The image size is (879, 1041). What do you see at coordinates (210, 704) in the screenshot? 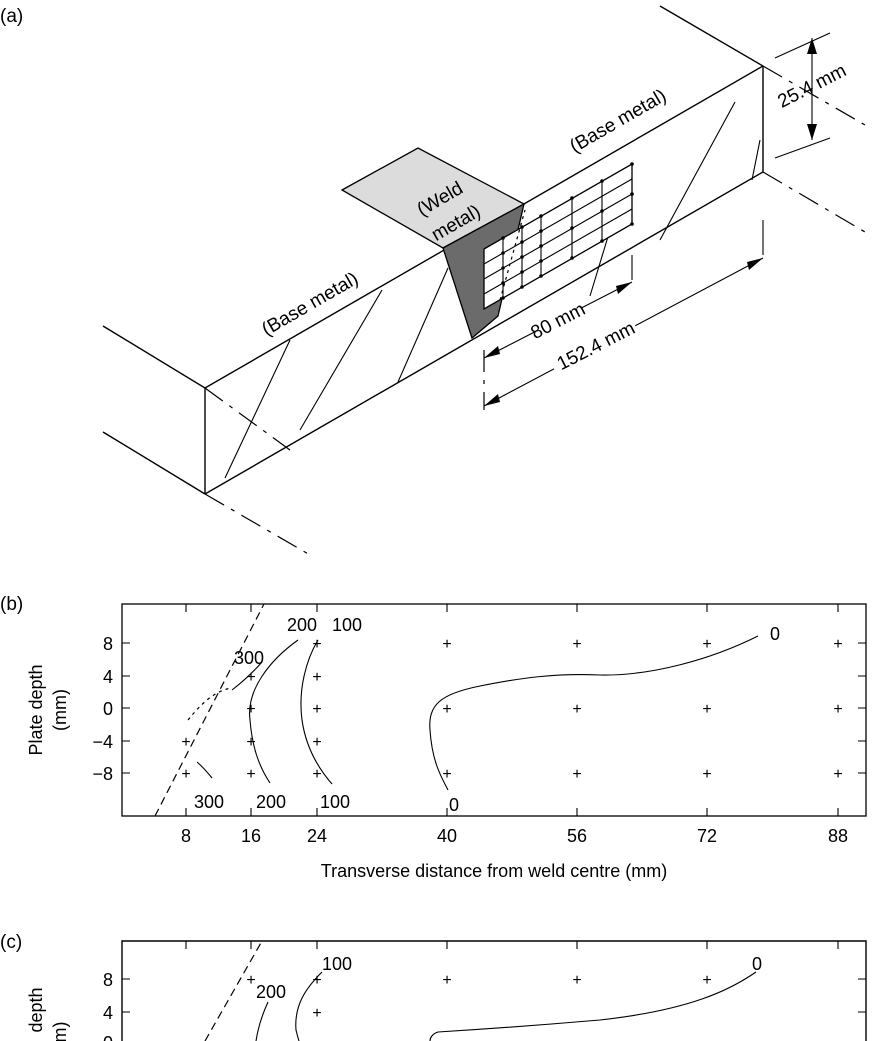
I see `contour-300-dotted` at bounding box center [210, 704].